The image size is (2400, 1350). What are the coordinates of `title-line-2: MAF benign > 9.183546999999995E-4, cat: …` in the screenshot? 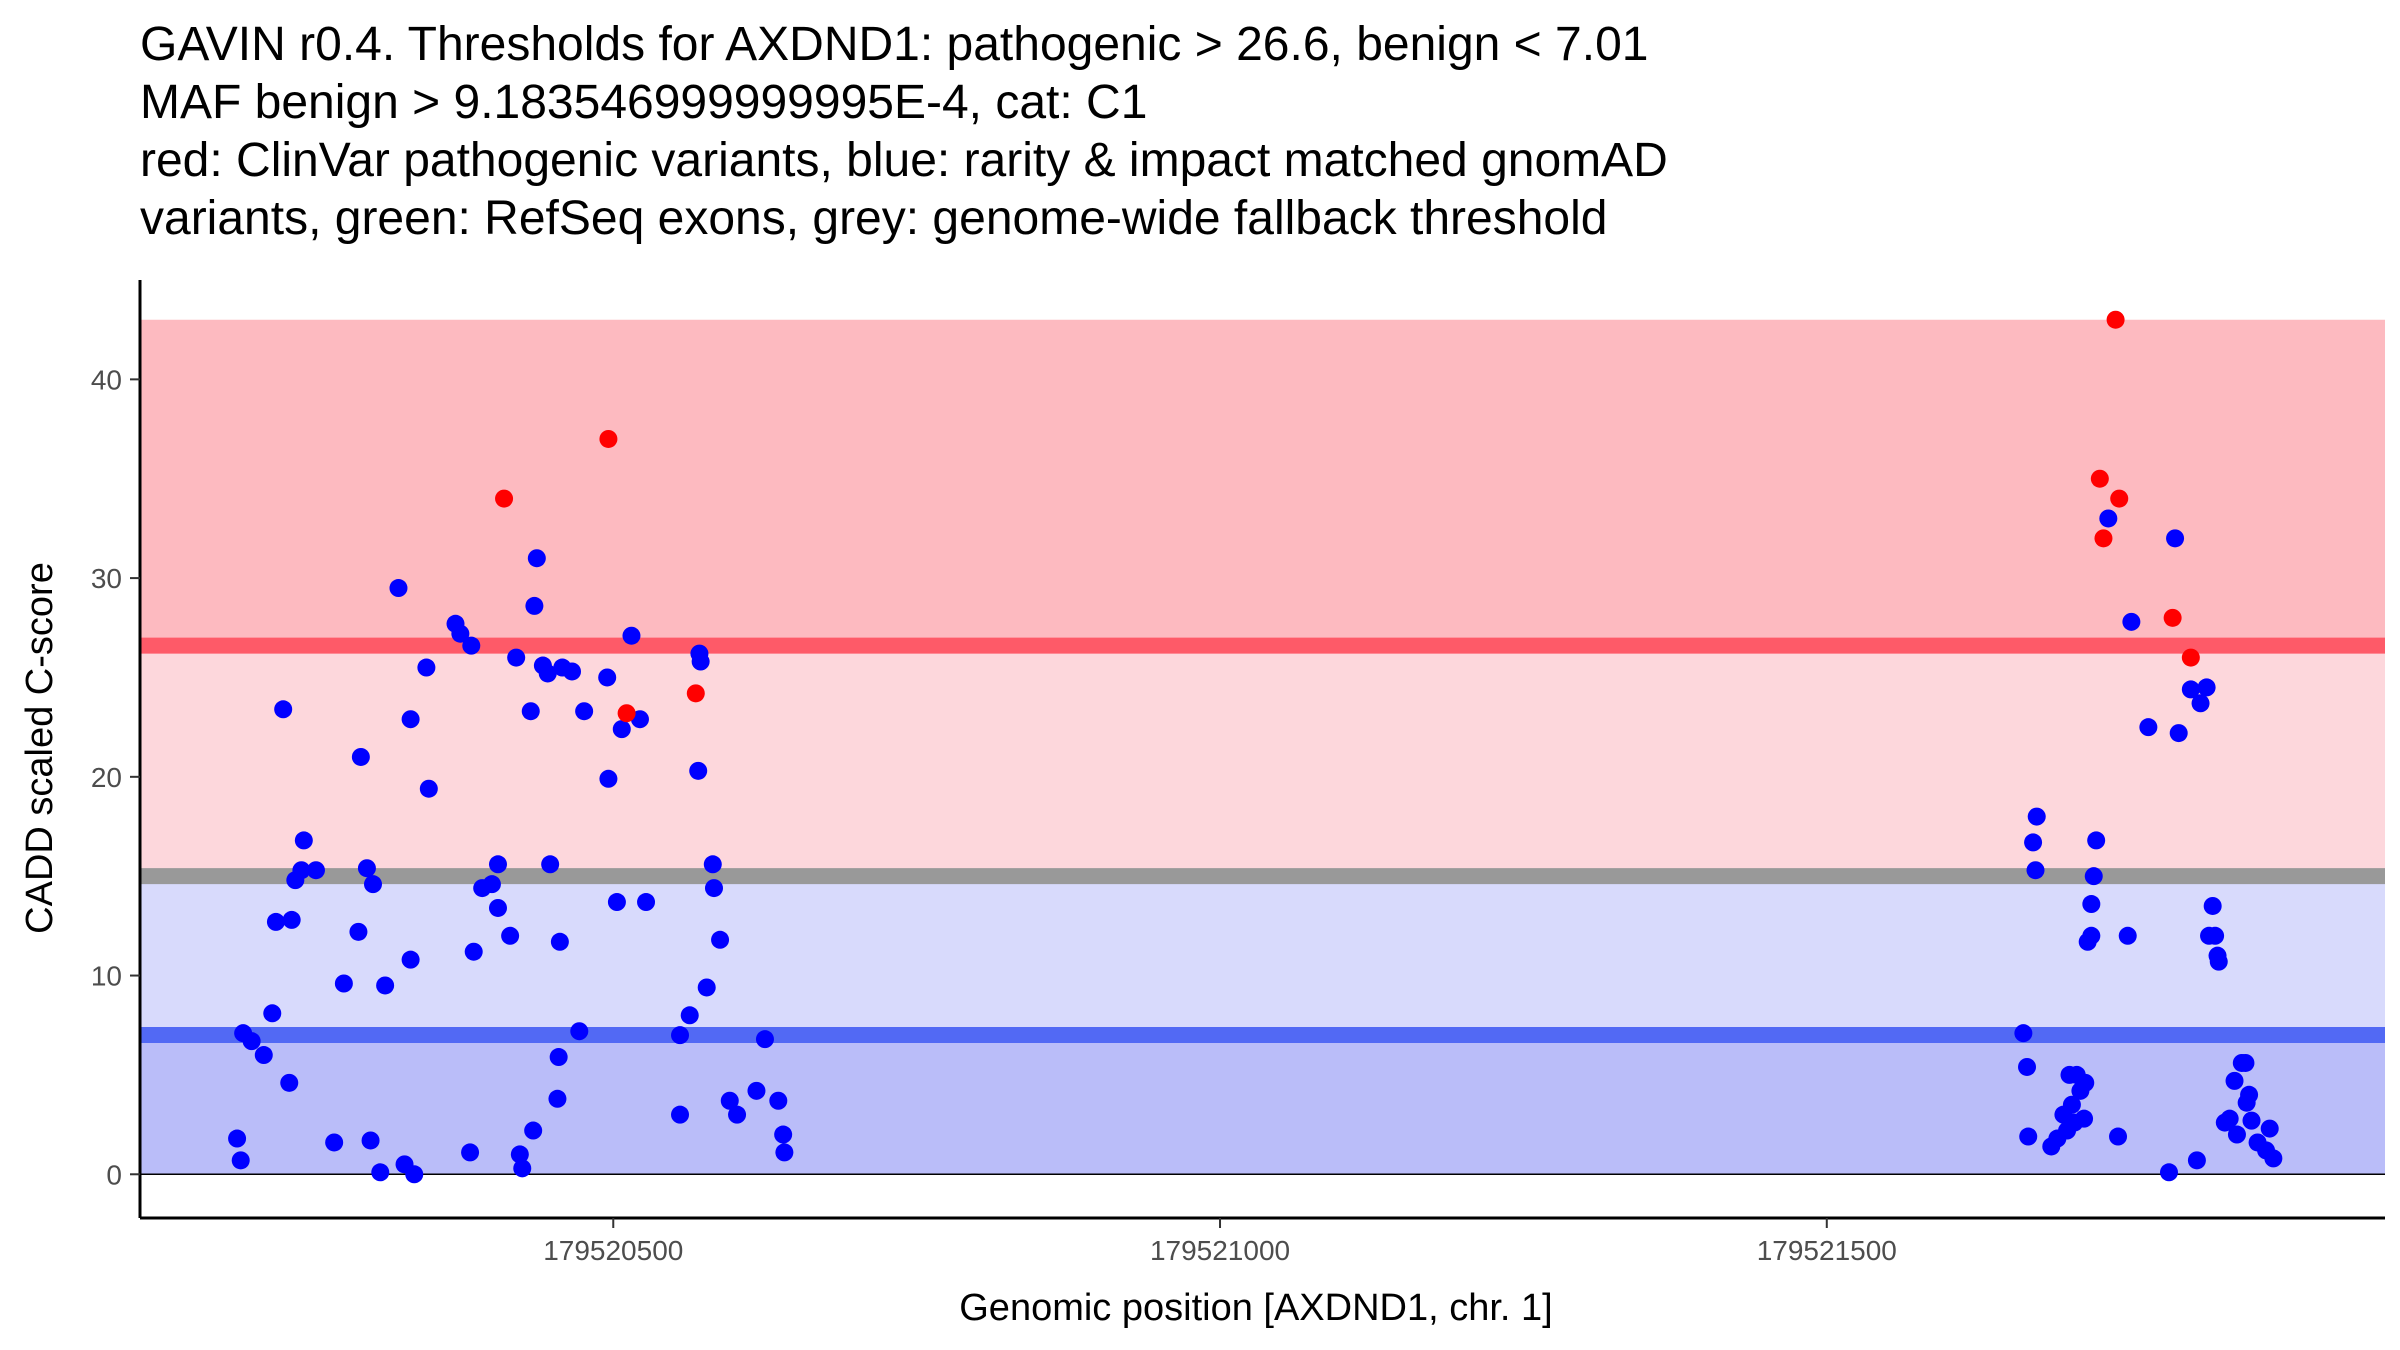 It's located at (643, 102).